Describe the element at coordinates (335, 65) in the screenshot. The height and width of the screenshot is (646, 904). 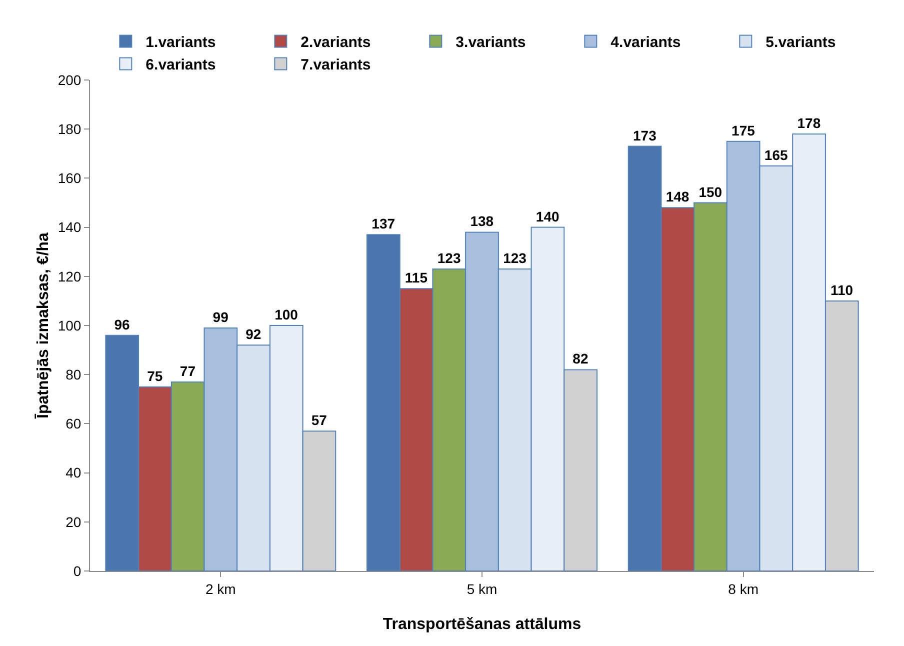
I see `legend-label: 7.variants` at that location.